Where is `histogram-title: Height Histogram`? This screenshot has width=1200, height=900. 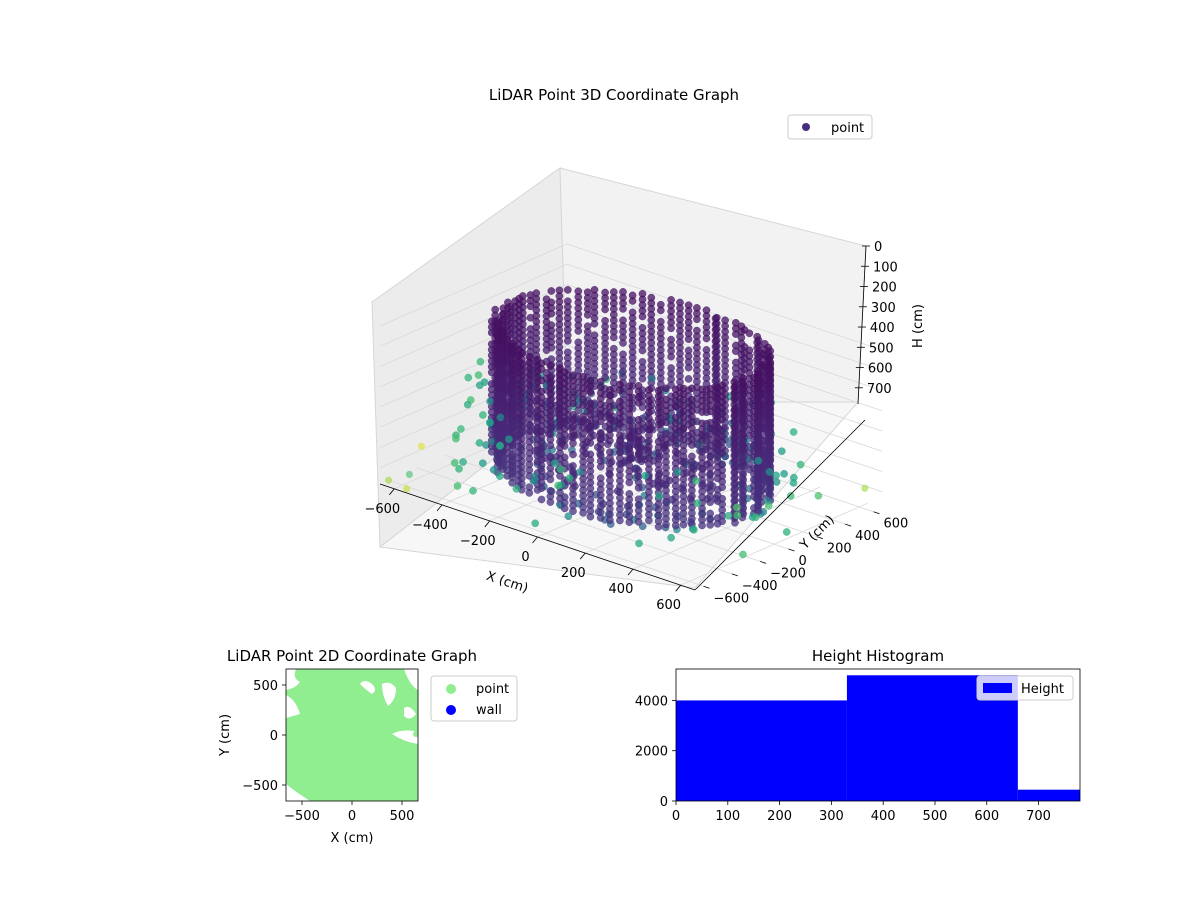
histogram-title: Height Histogram is located at coordinates (878, 656).